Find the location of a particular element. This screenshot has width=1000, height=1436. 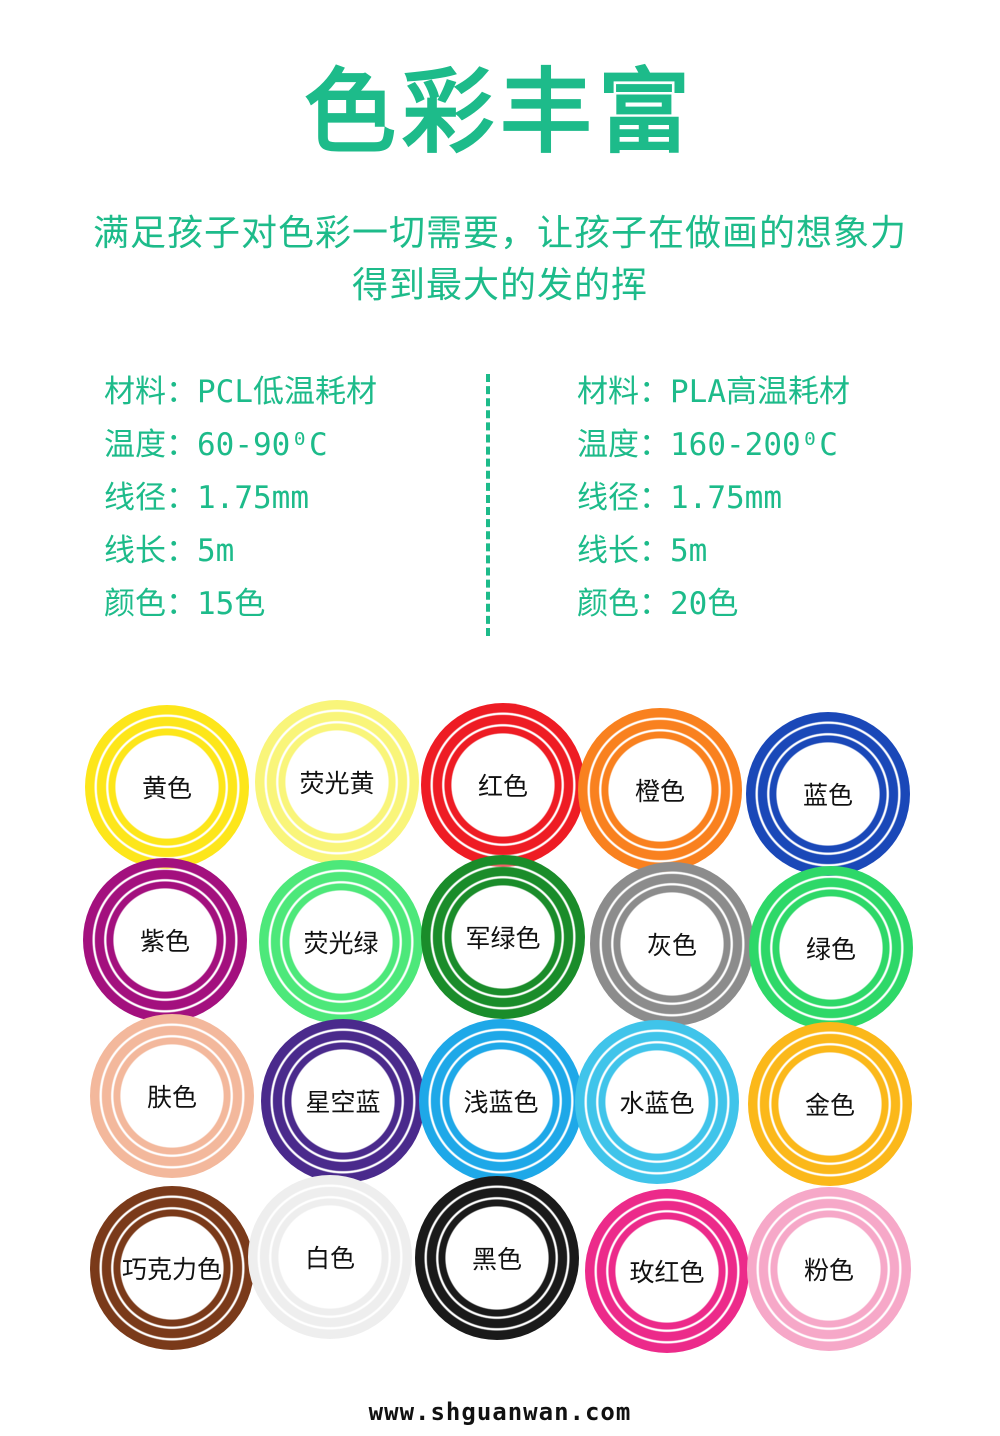

color-label: 绿色 is located at coordinates (831, 949).